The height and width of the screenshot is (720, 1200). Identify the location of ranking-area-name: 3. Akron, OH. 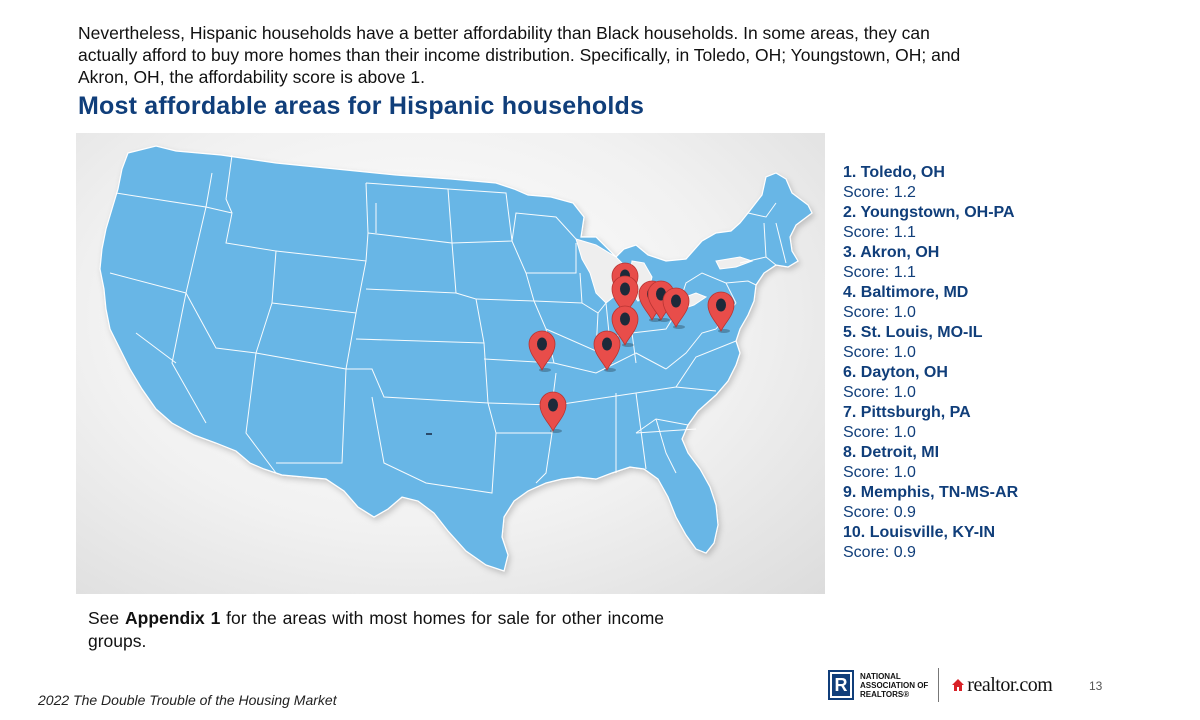
(891, 252).